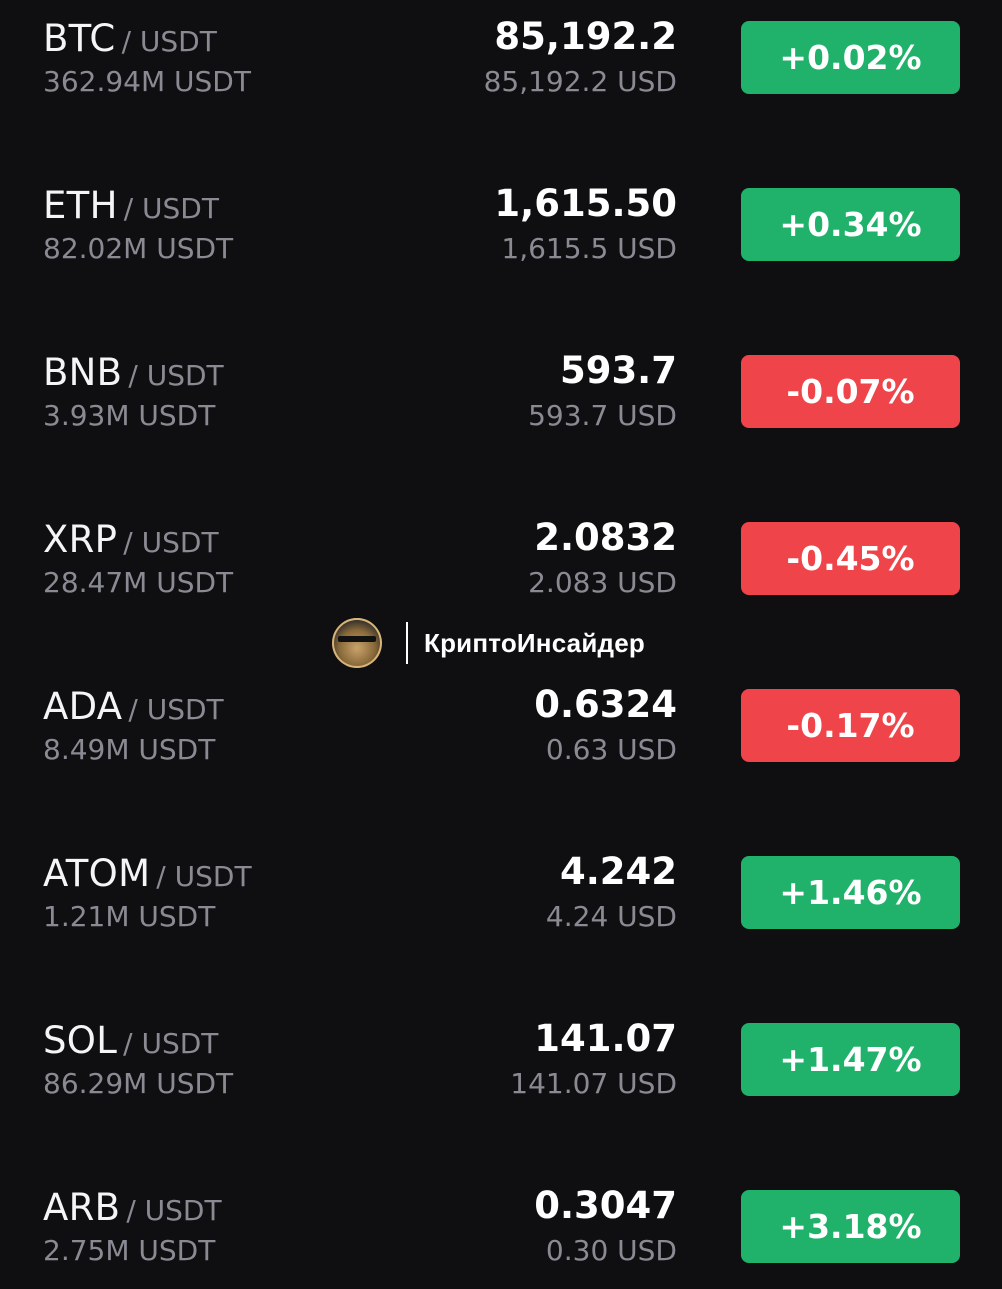 The height and width of the screenshot is (1289, 1002). What do you see at coordinates (79, 38) in the screenshot?
I see `base-symbol: BTC` at bounding box center [79, 38].